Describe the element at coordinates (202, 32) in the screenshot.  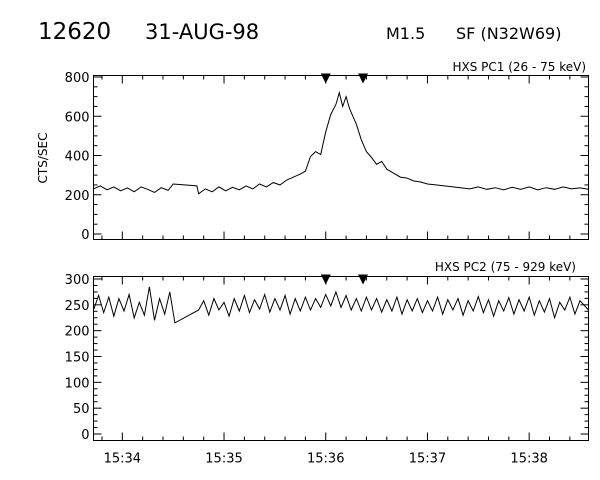
I see `event-date: 31-AUG-98` at that location.